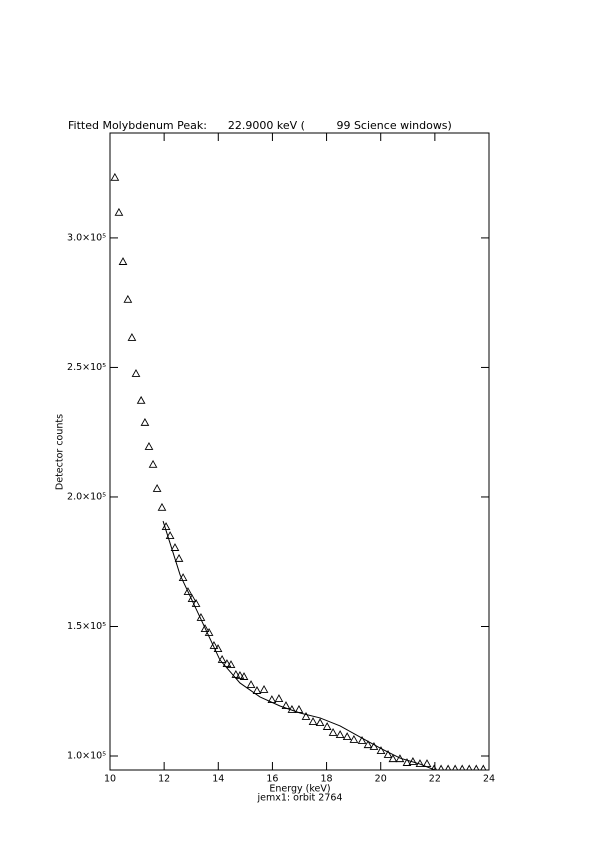  What do you see at coordinates (60, 452) in the screenshot?
I see `y-axis-label: Detector counts` at bounding box center [60, 452].